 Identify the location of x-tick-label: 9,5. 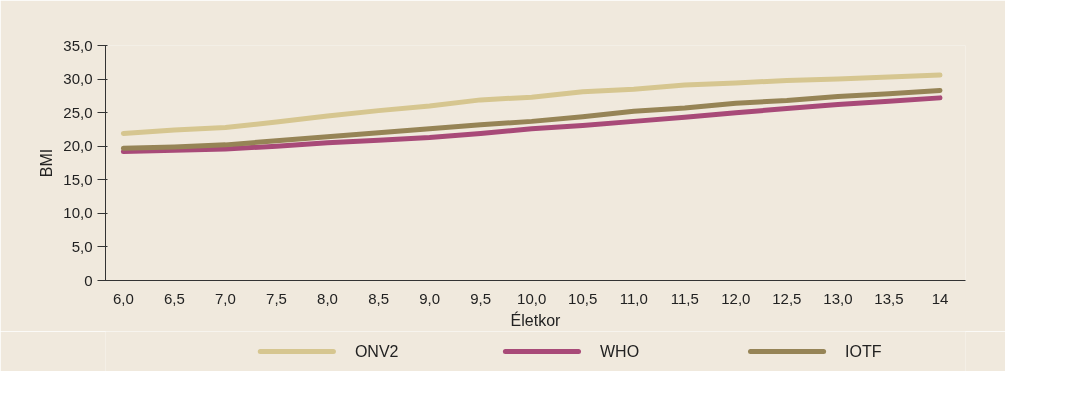
(481, 298).